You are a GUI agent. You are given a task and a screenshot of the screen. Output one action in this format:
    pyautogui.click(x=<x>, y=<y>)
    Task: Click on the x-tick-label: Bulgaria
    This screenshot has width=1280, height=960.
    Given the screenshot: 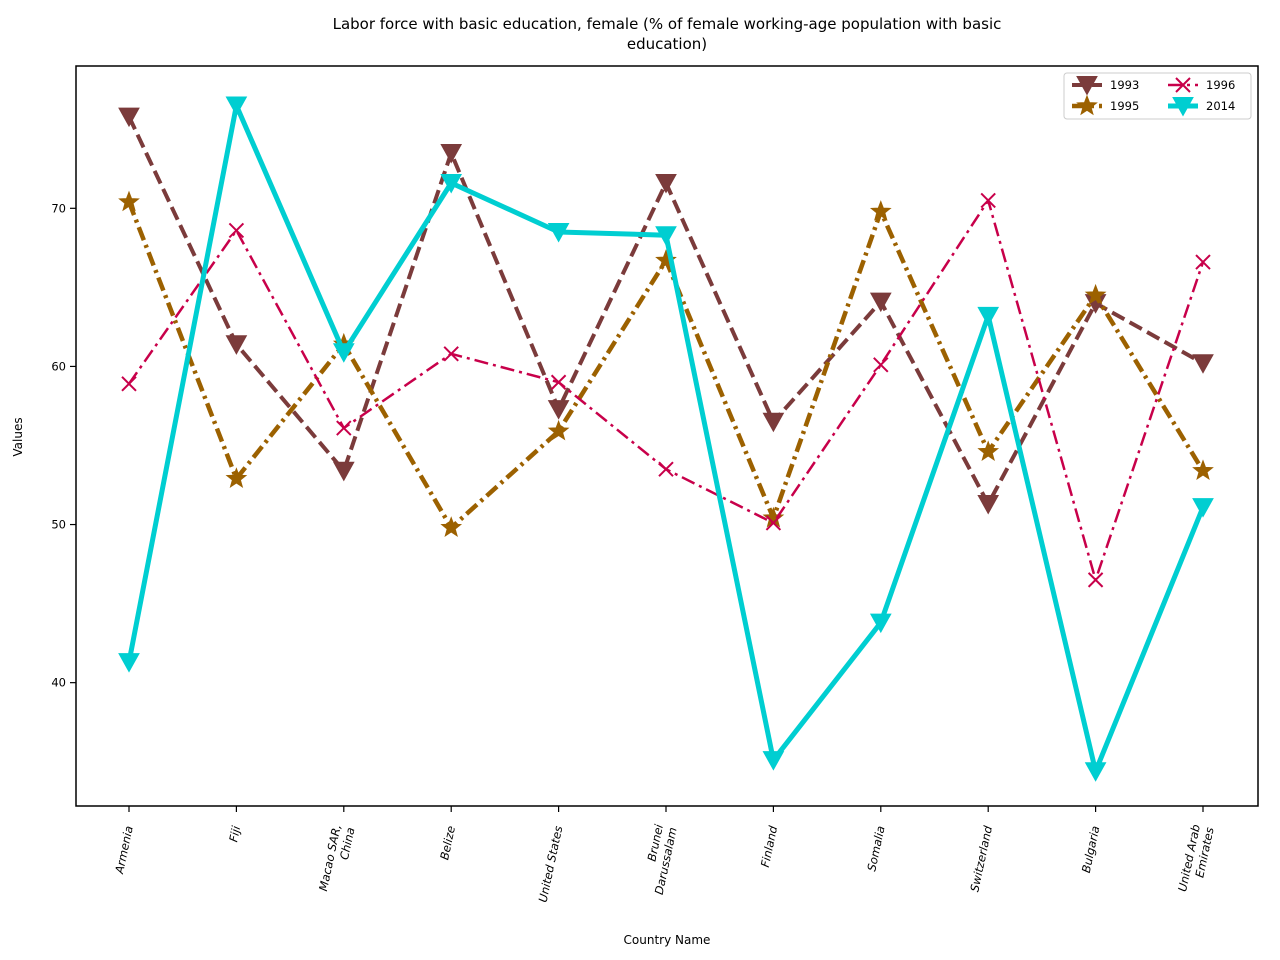 What is the action you would take?
    pyautogui.click(x=1091, y=850)
    